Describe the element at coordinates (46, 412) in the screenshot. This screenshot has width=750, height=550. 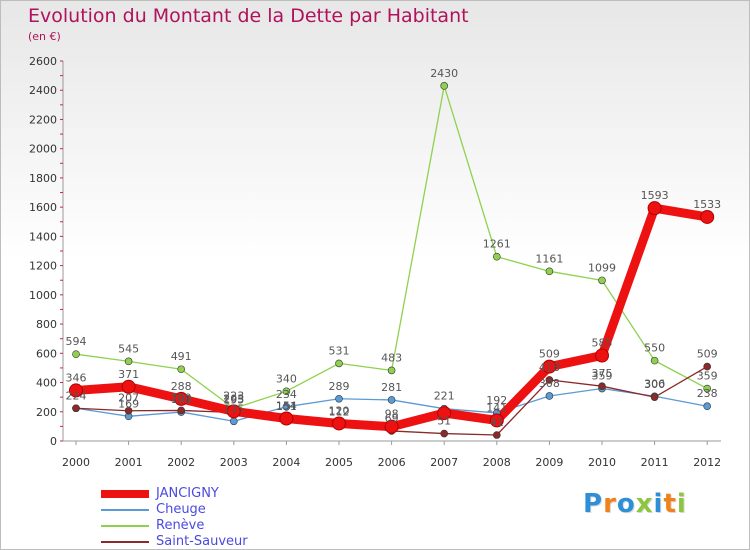
I see `y-tick-label: 200` at that location.